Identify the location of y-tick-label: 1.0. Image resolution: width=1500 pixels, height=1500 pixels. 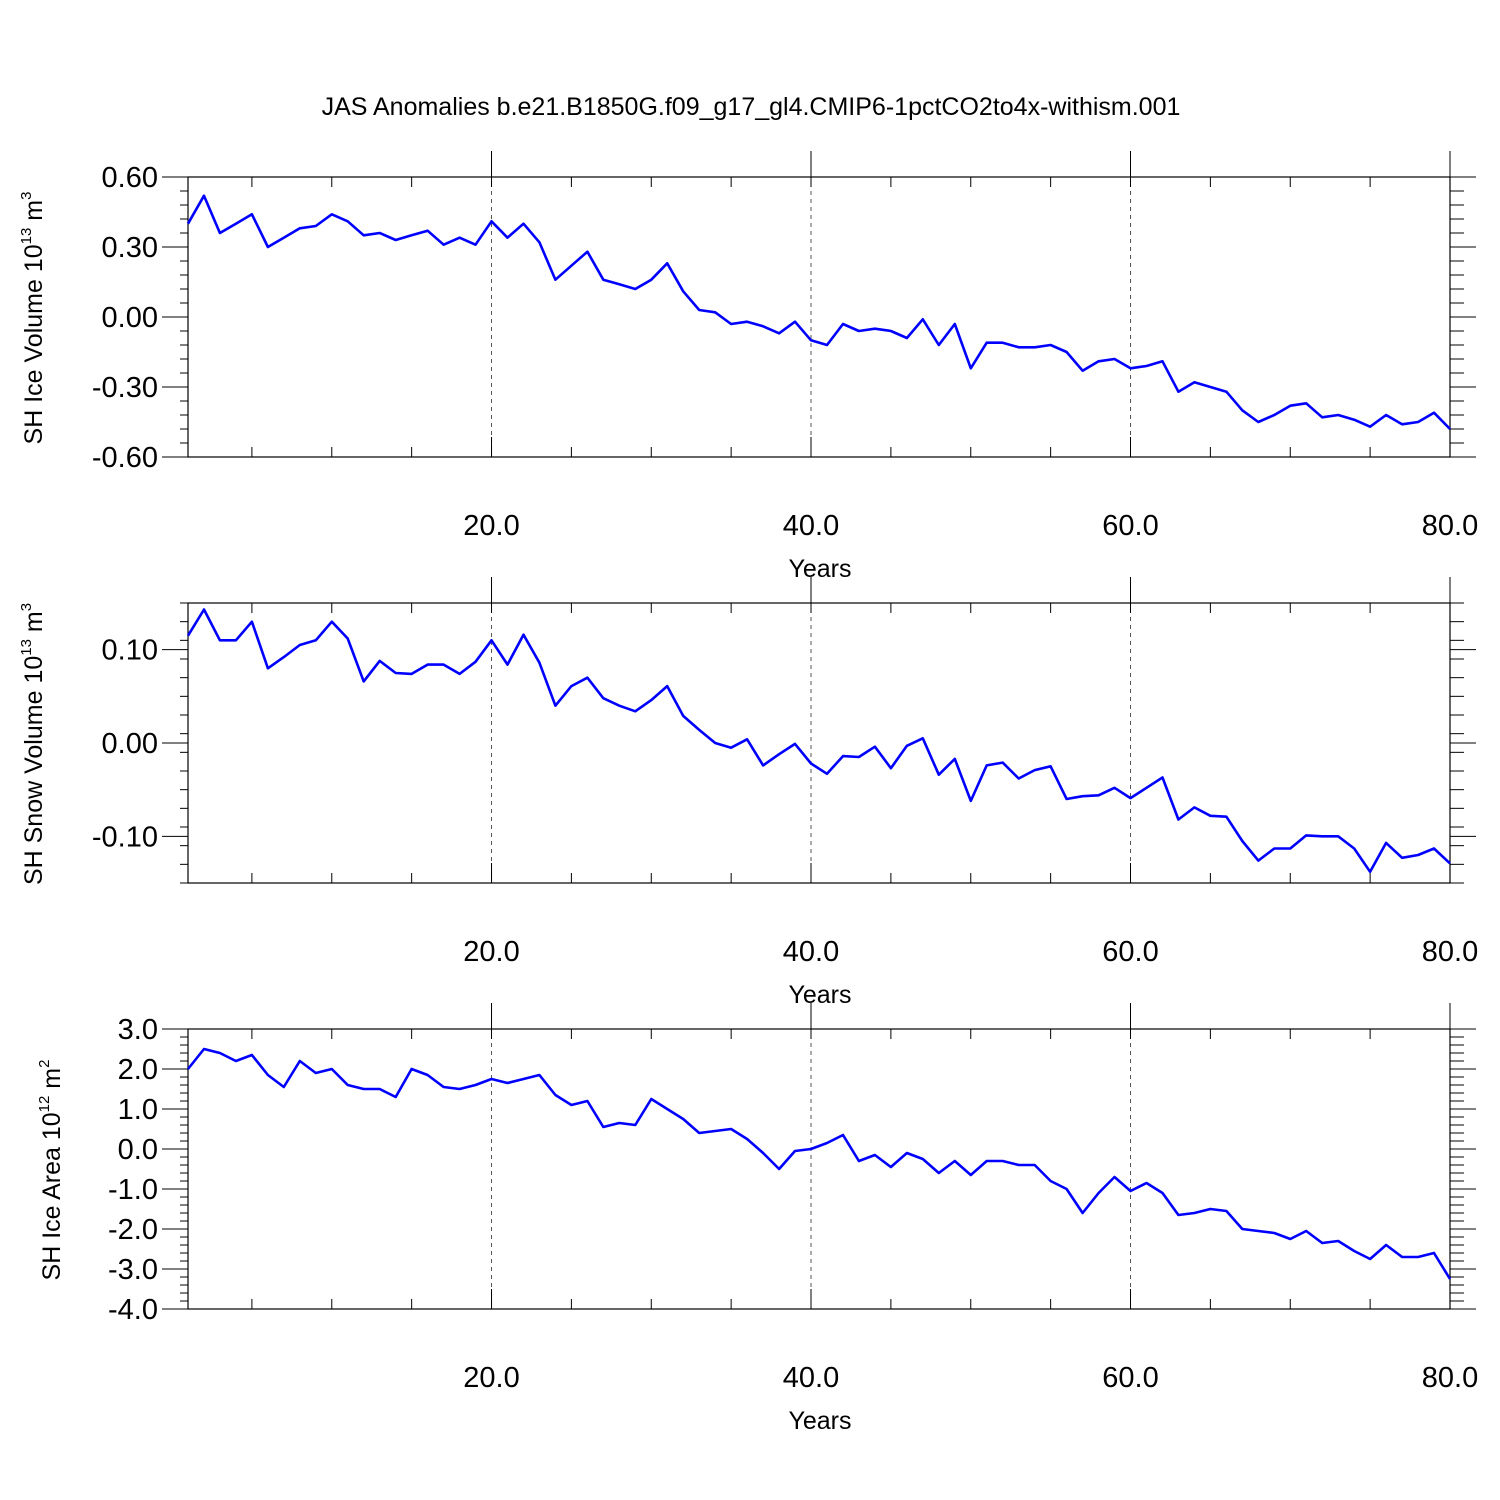
(138, 1110).